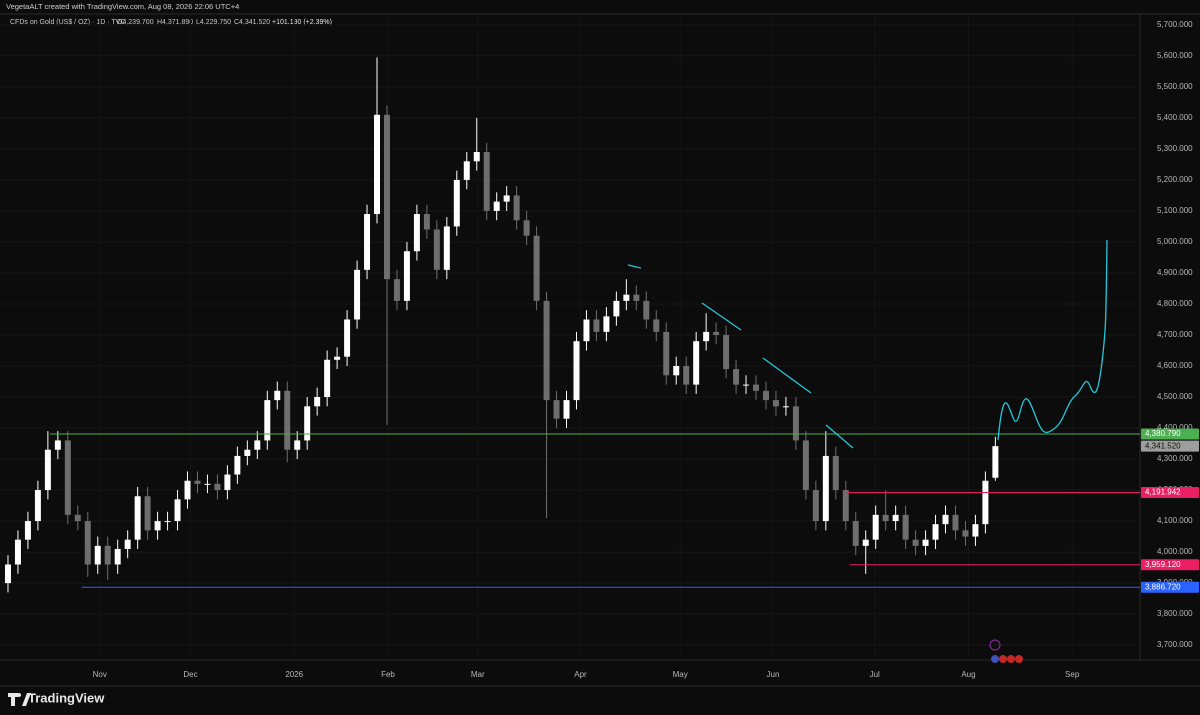 Image resolution: width=1200 pixels, height=715 pixels. Describe the element at coordinates (1175, 613) in the screenshot. I see `y-tick-label: 3,800.000` at that location.